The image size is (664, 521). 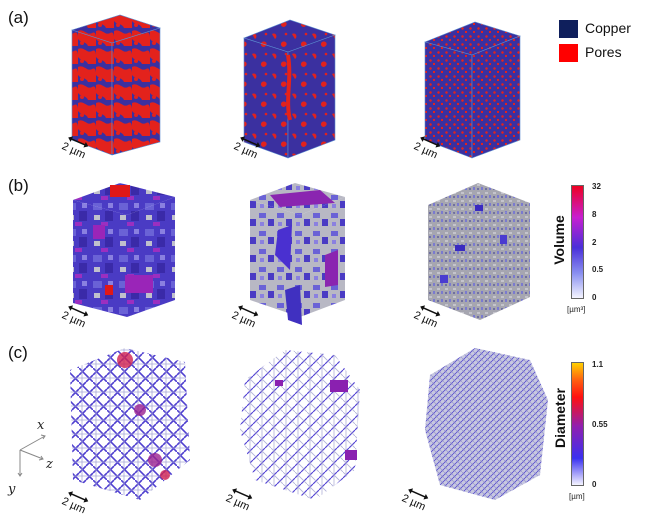 What do you see at coordinates (49, 464) in the screenshot?
I see `axis-label-z: z` at bounding box center [49, 464].